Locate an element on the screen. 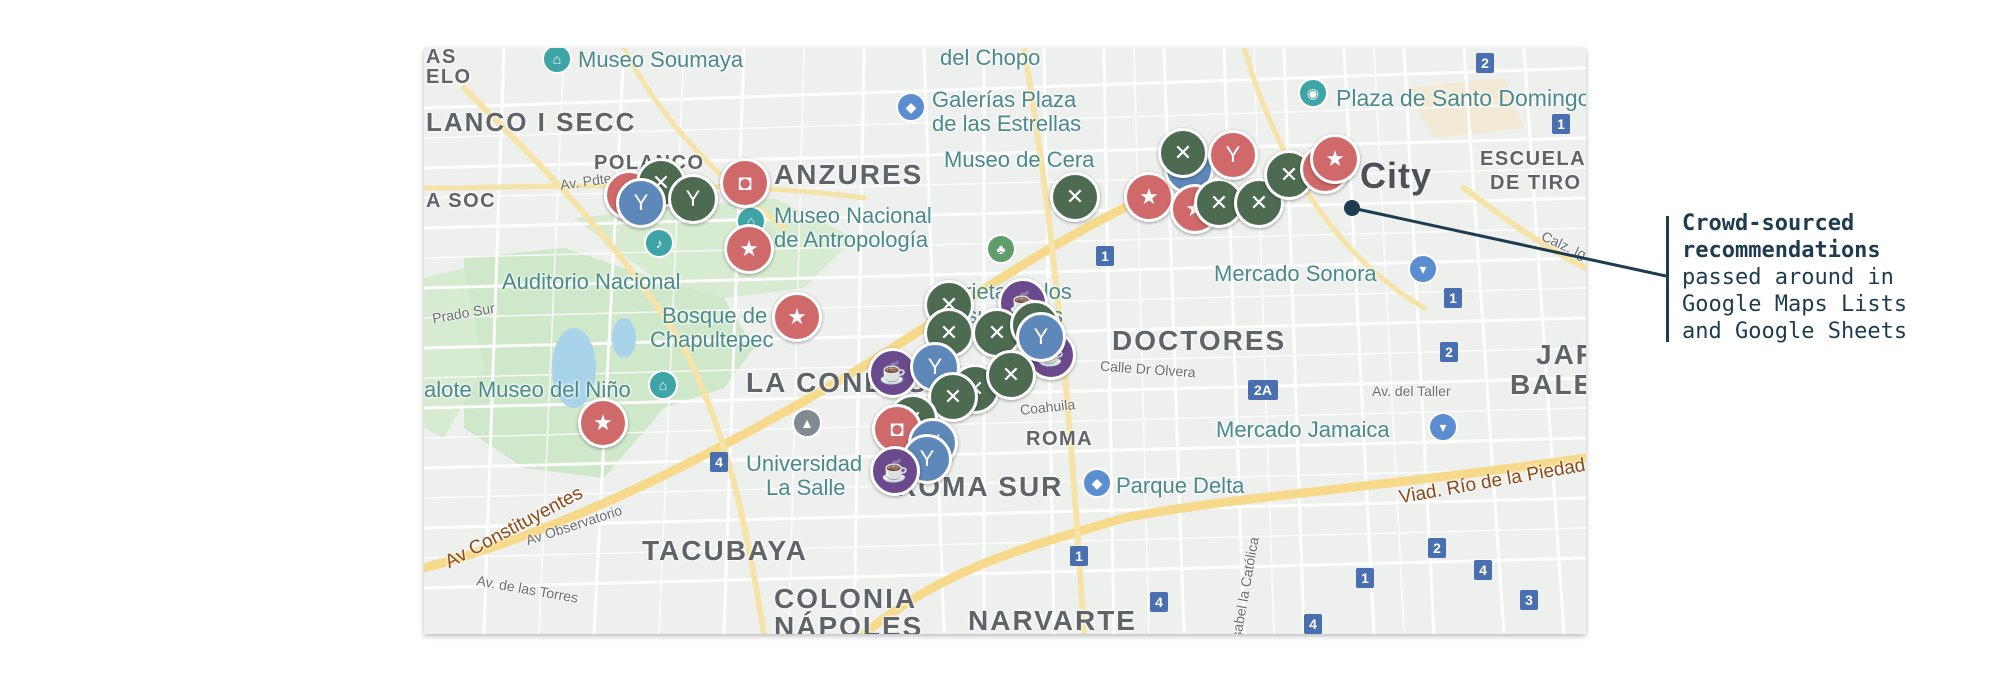 The height and width of the screenshot is (678, 2000). poi-label: Universidad is located at coordinates (804, 463).